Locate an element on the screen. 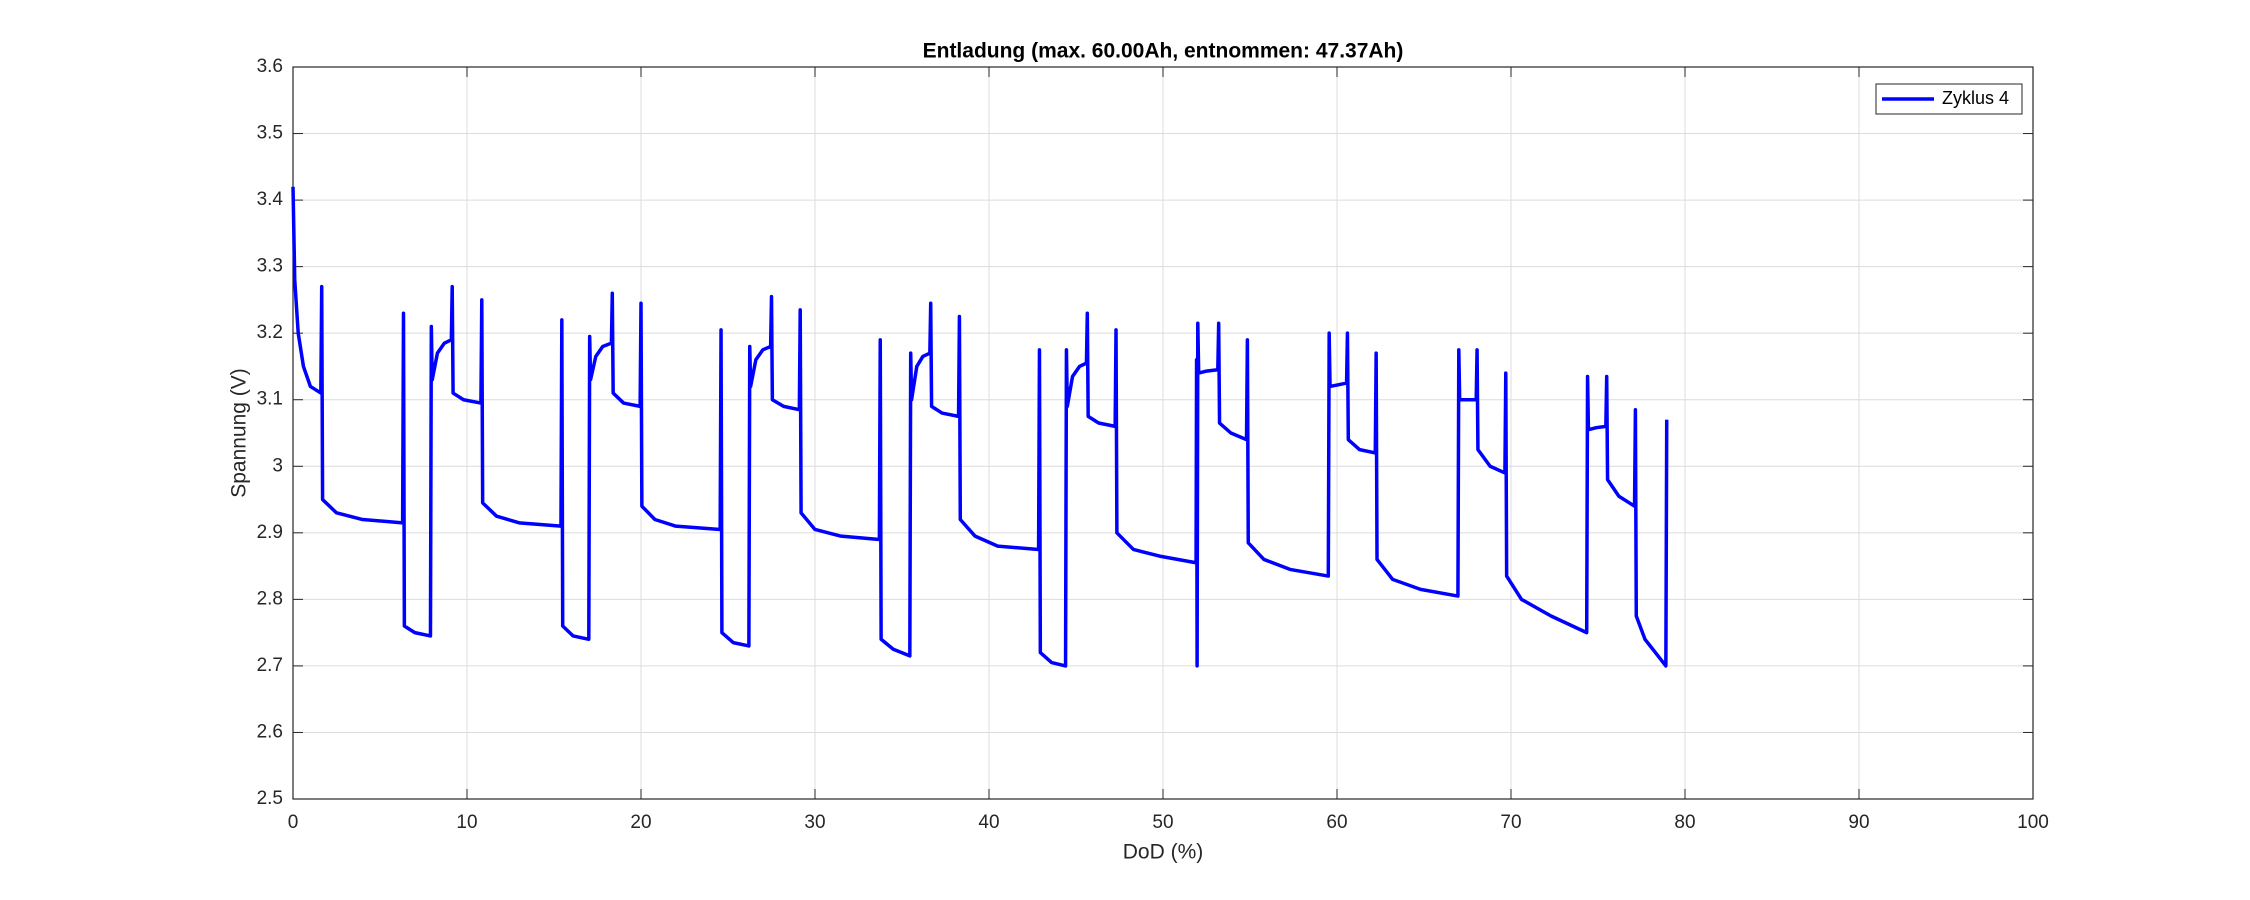 This screenshot has height=900, width=2250. x-tick-label: 20 is located at coordinates (640, 822).